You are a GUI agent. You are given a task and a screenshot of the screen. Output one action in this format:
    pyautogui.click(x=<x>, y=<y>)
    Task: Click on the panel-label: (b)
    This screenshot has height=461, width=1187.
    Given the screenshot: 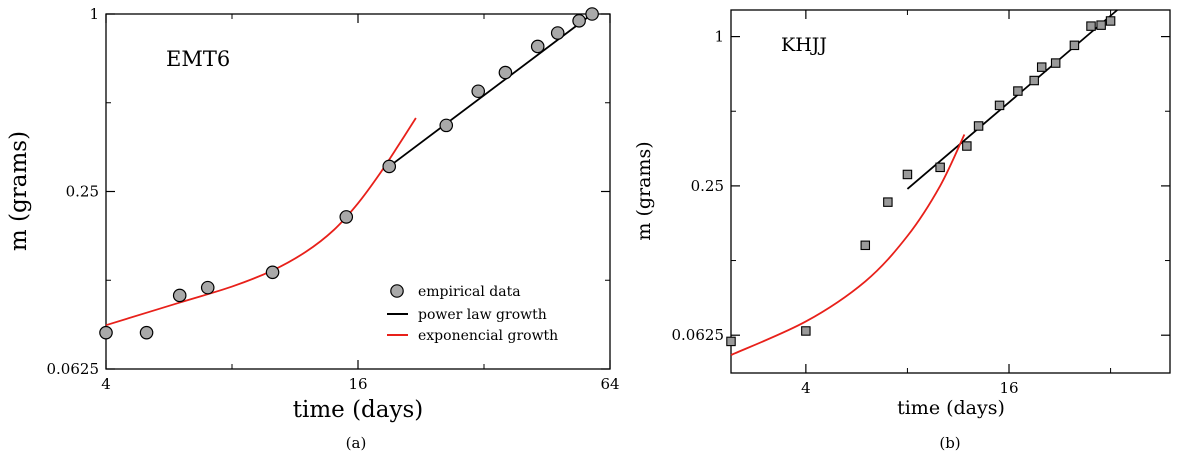 What is the action you would take?
    pyautogui.click(x=949, y=443)
    